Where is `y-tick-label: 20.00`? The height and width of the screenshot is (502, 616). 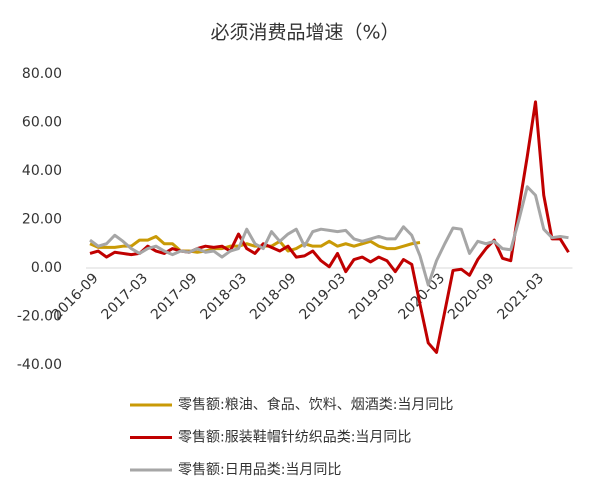 y-tick-label: 20.00 is located at coordinates (42, 220).